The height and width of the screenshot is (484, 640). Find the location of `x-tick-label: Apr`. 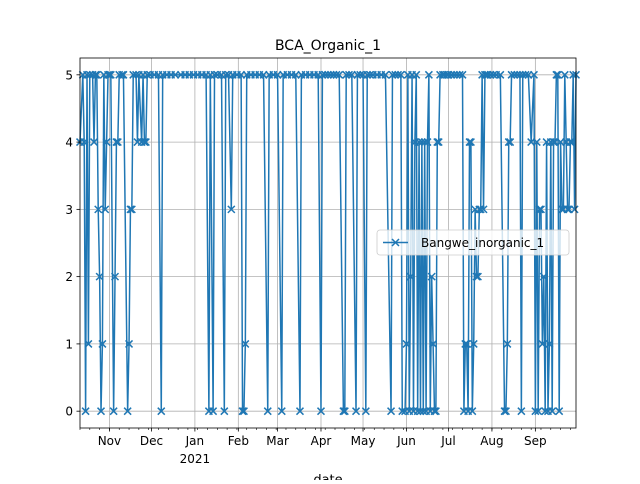

x-tick-label: Apr is located at coordinates (321, 441).